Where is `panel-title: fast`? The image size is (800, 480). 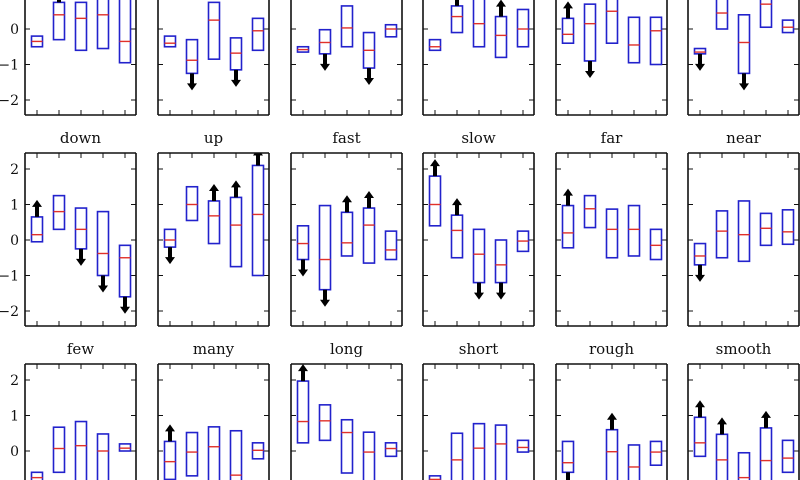
panel-title: fast is located at coordinates (346, 138).